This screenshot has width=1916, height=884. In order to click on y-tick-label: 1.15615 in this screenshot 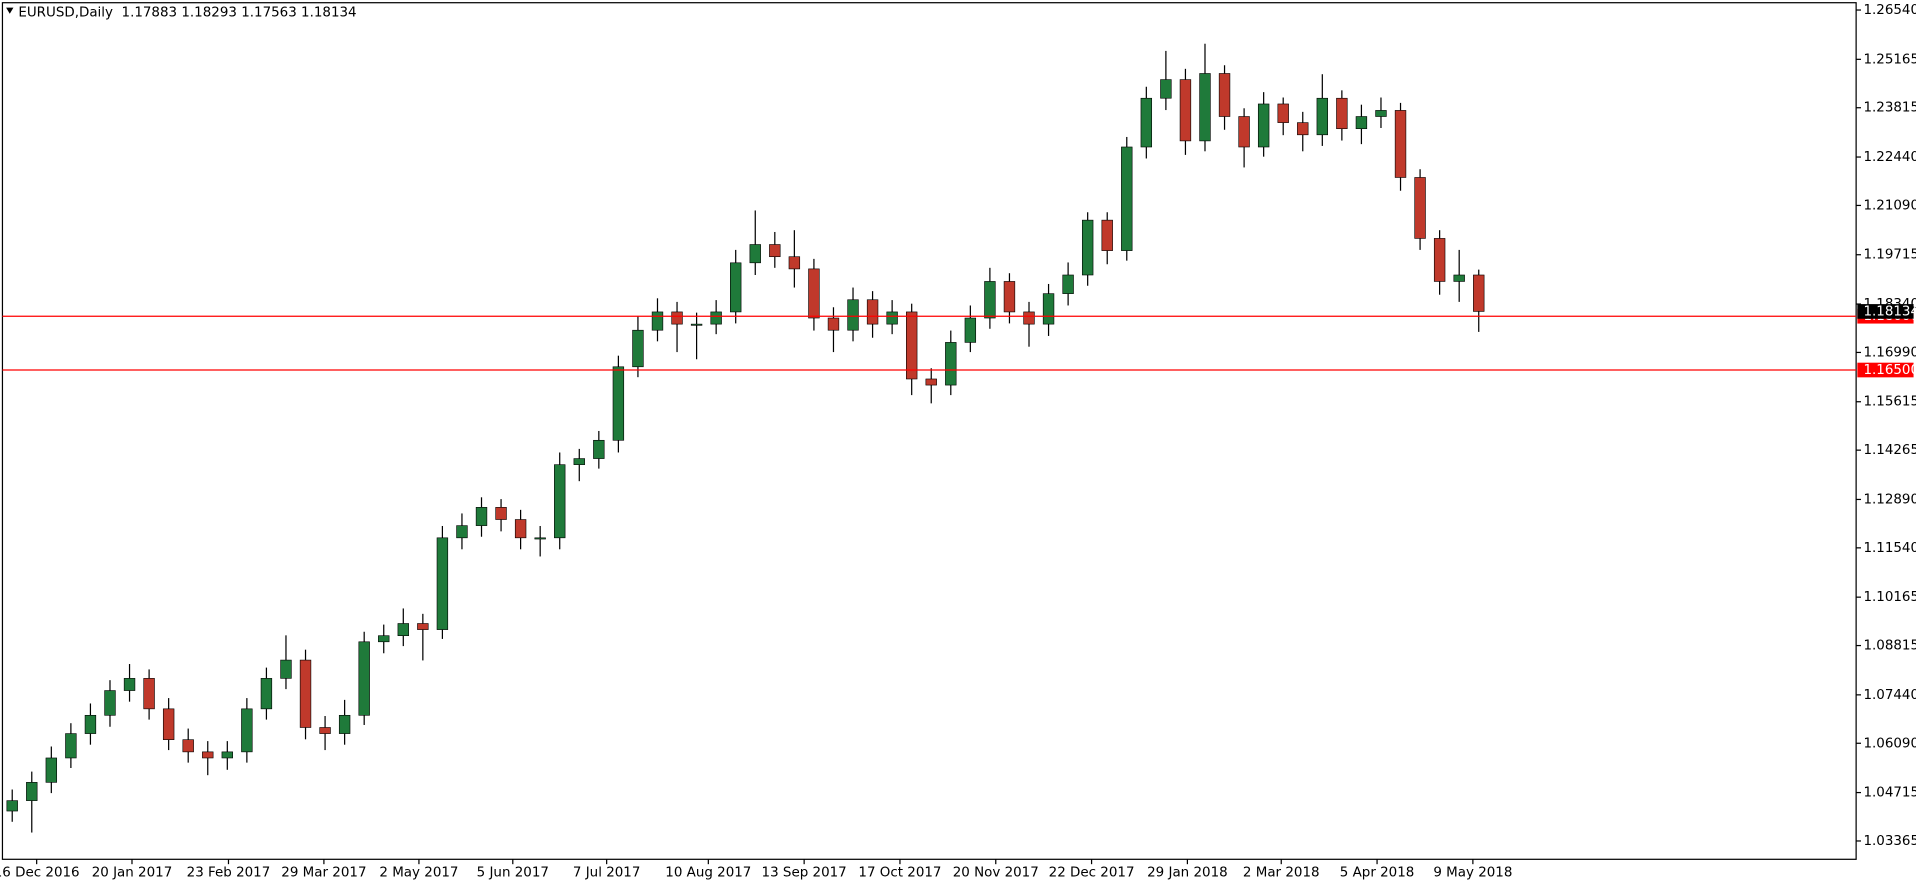, I will do `click(1889, 402)`.